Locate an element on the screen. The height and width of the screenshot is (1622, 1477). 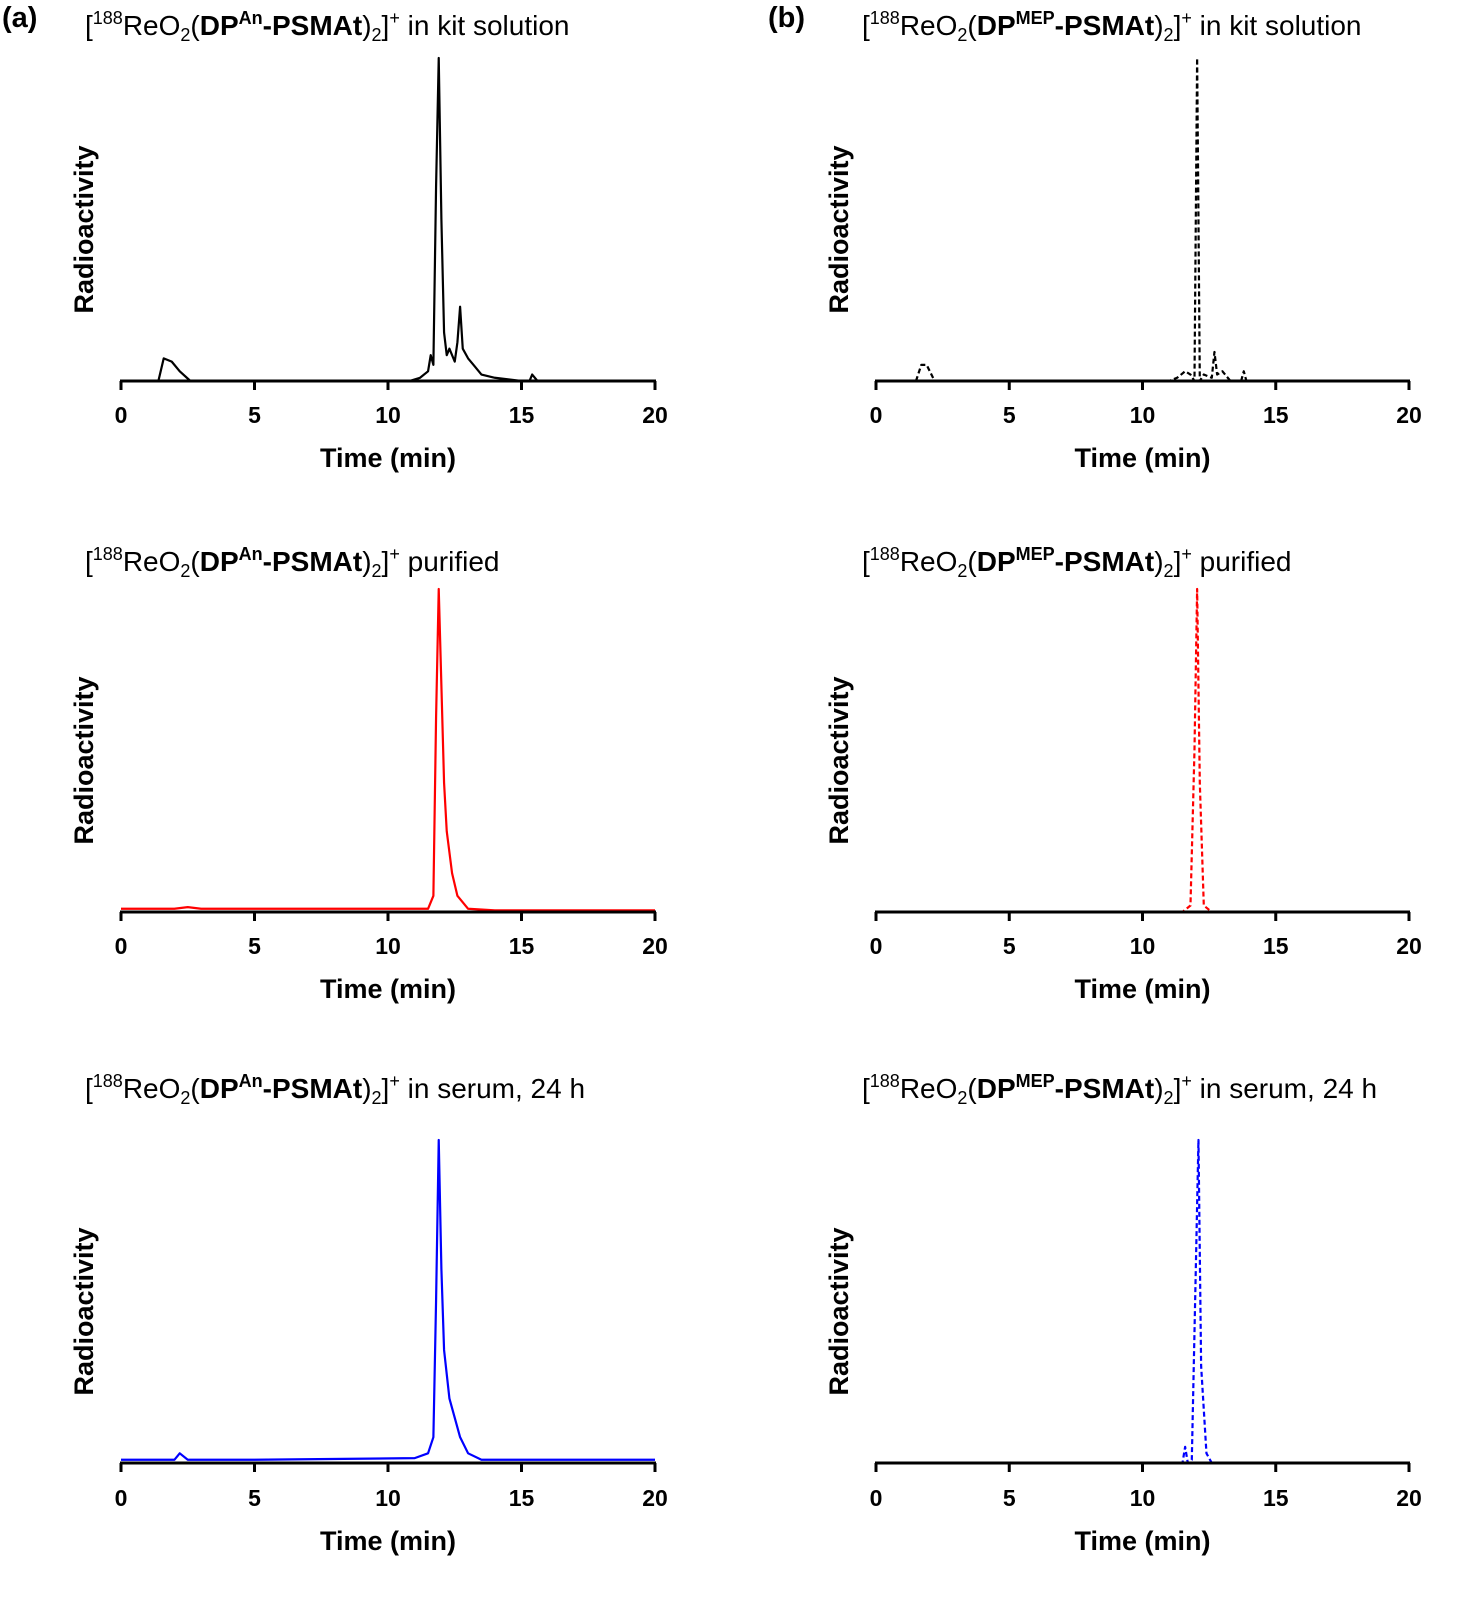
title-run: An is located at coordinates (250, 554).